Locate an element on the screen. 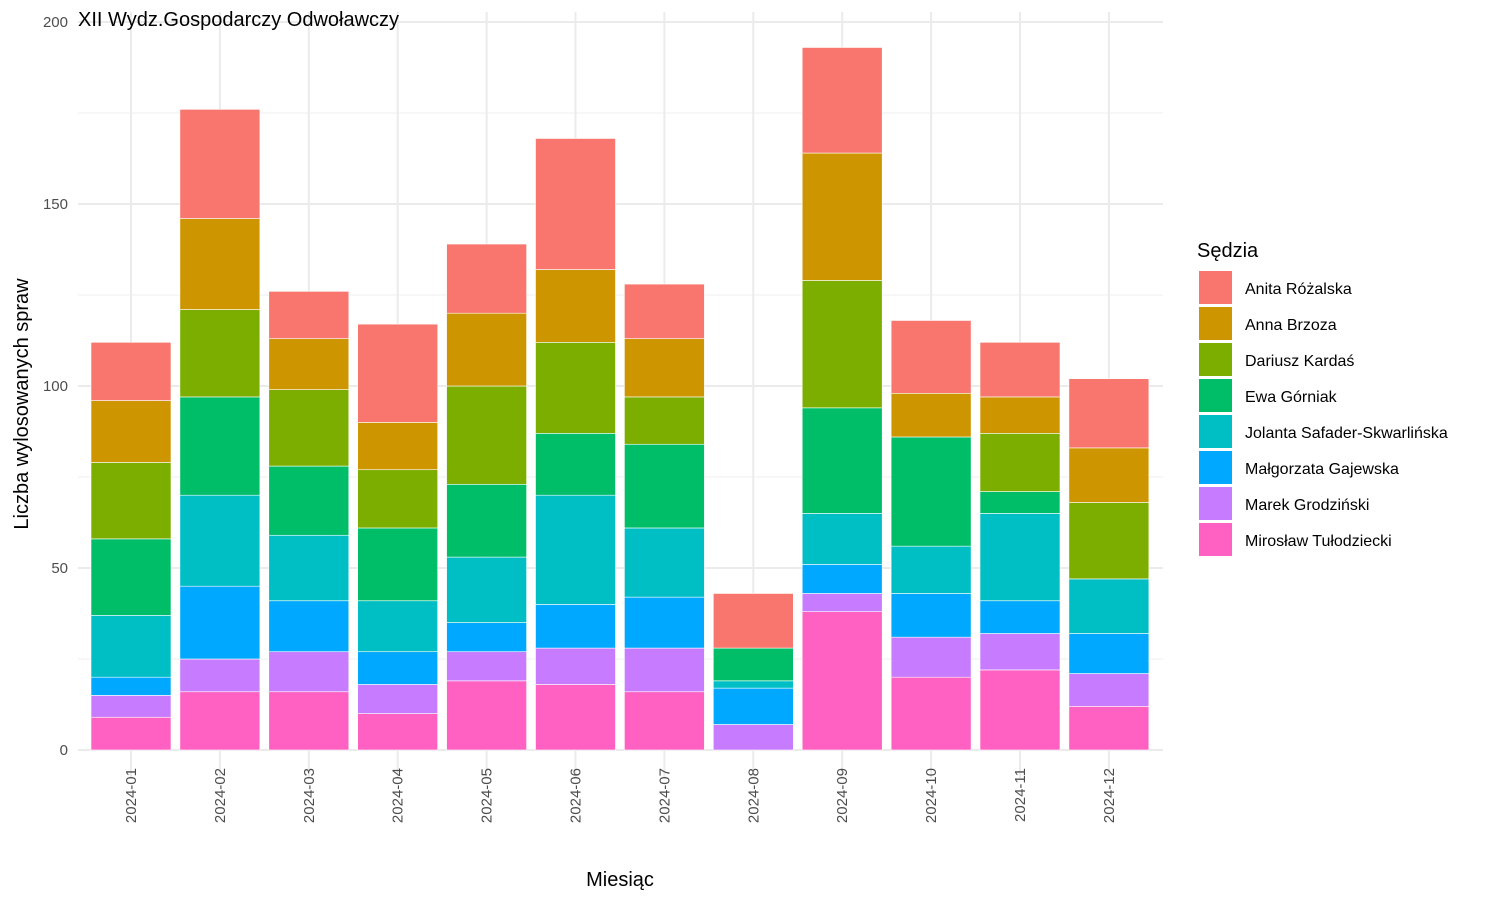 The image size is (1500, 900). x-tick-label: 2024-03 is located at coordinates (309, 795).